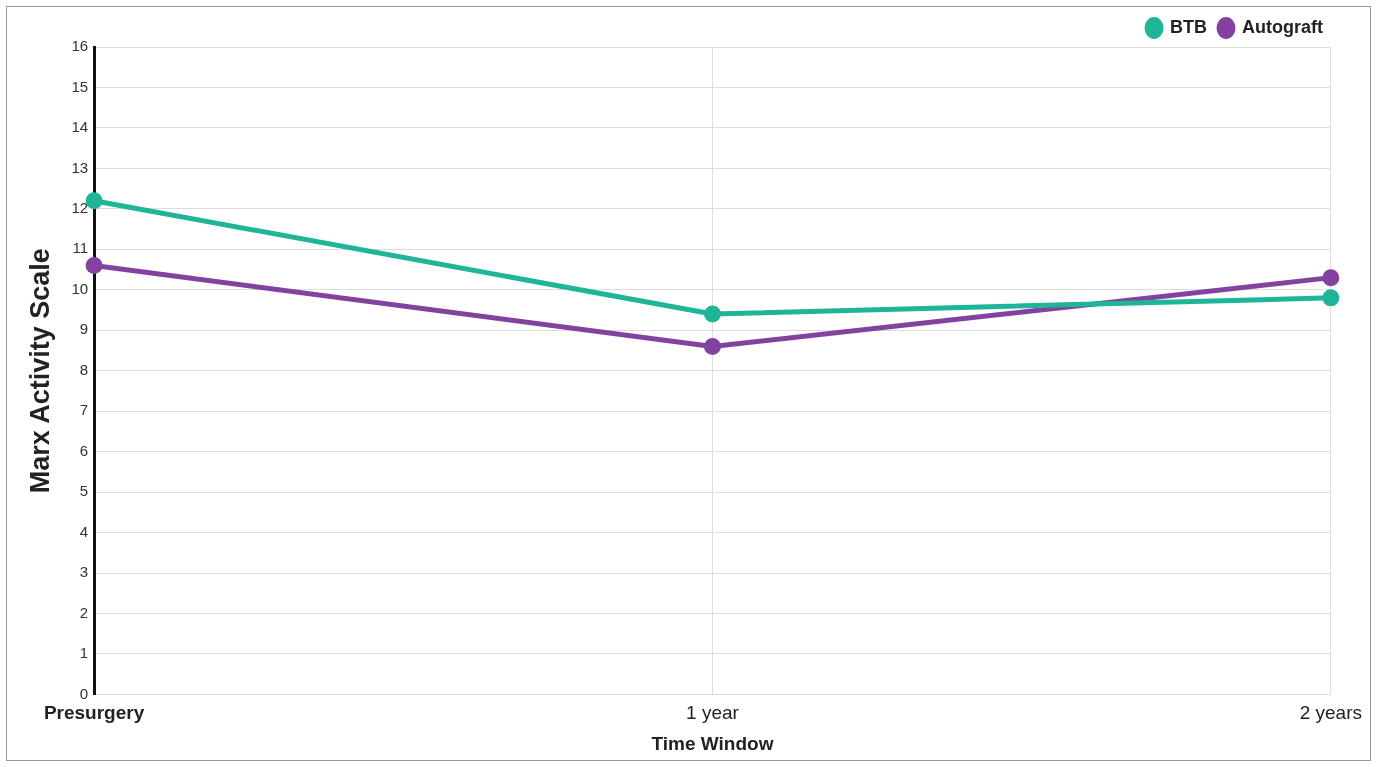 This screenshot has height=767, width=1377. What do you see at coordinates (84, 450) in the screenshot?
I see `y-tick-label: 6` at bounding box center [84, 450].